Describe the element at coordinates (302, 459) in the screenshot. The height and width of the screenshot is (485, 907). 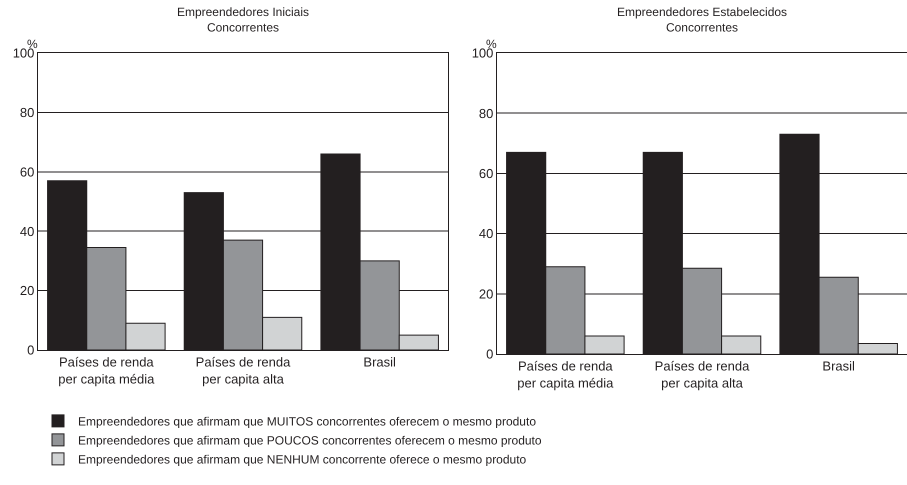
I see `legend-label: Empreendedores que afirmam que NENHUM concorrente oferece o mesmo produto` at that location.